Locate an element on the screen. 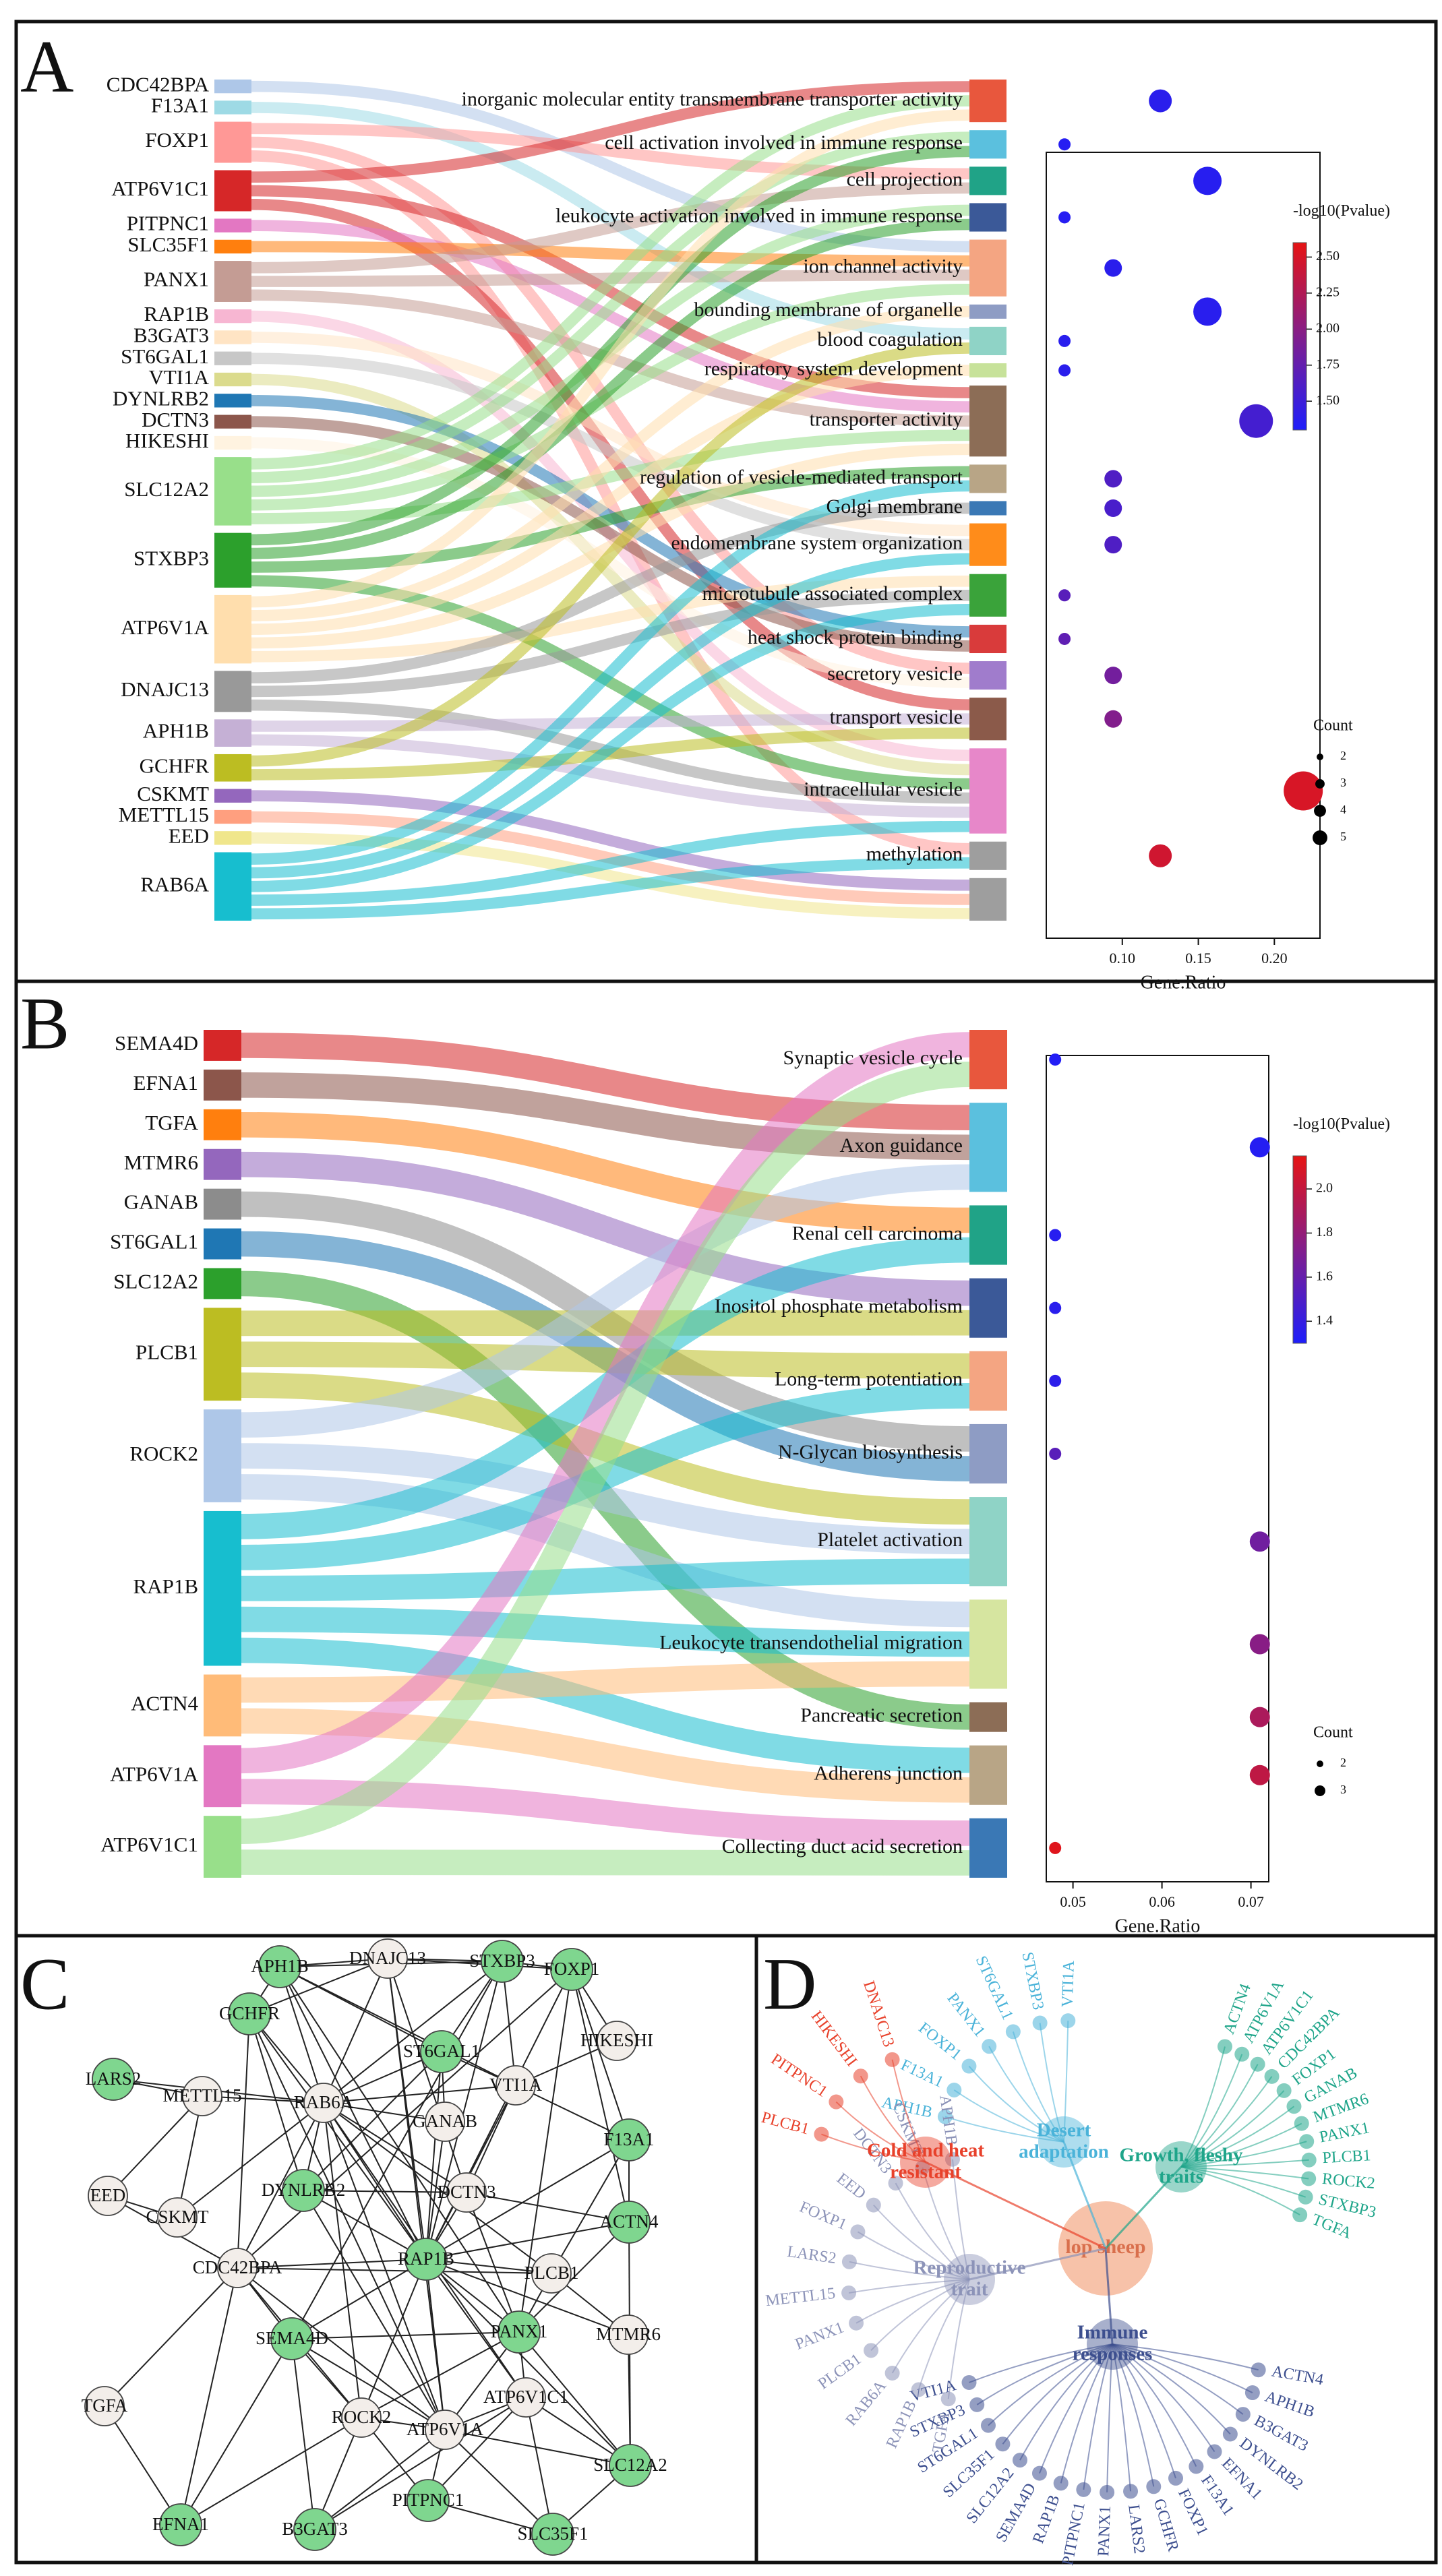  network-edges is located at coordinates (367, 2246).